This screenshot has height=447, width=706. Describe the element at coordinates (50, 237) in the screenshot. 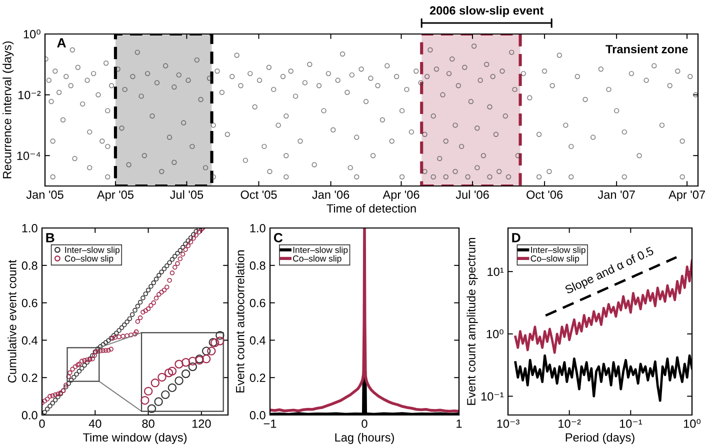

I see `annotation: B` at that location.